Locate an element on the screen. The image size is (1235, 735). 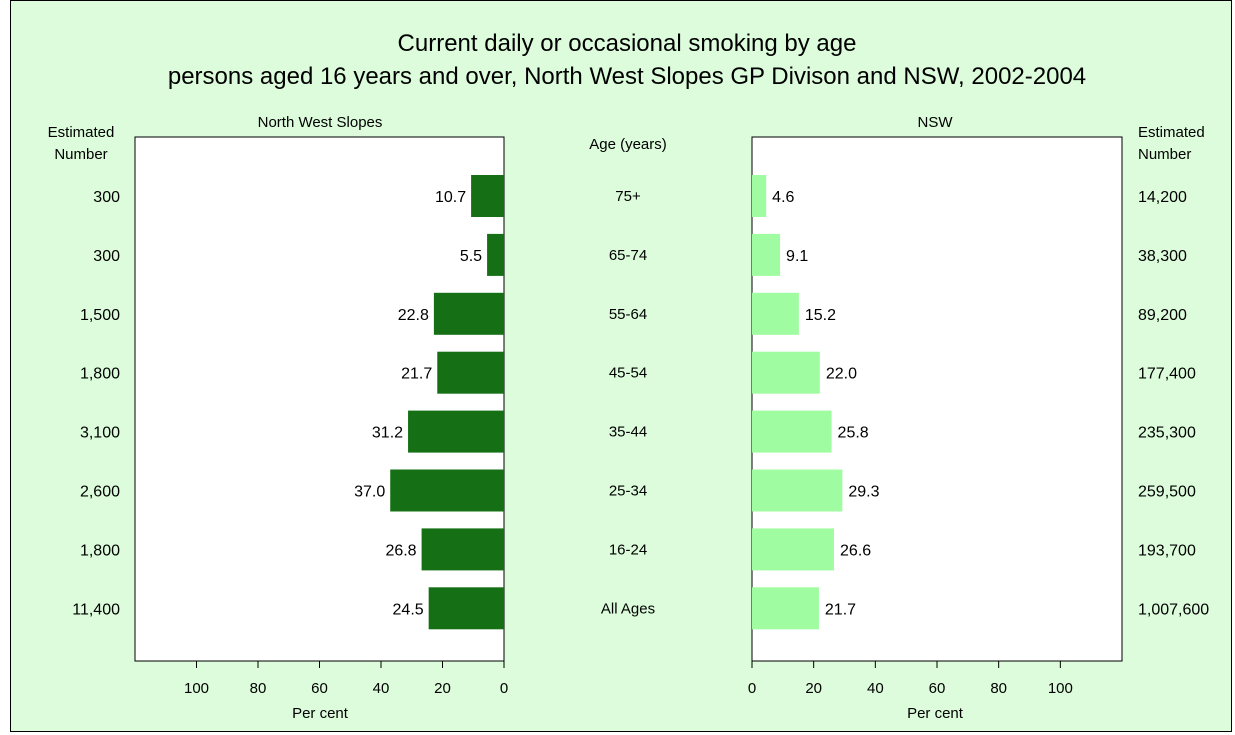
age-category-4: 35-44 is located at coordinates (628, 432).